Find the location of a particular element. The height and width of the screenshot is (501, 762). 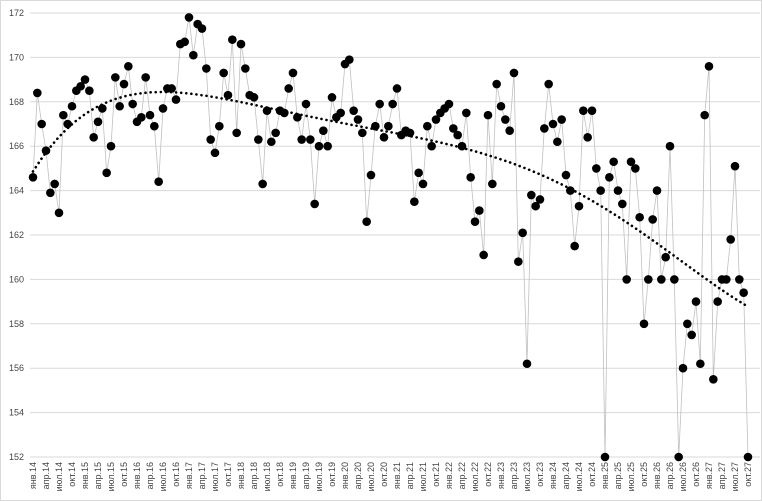

x-tick-label: окт.18 is located at coordinates (280, 474).